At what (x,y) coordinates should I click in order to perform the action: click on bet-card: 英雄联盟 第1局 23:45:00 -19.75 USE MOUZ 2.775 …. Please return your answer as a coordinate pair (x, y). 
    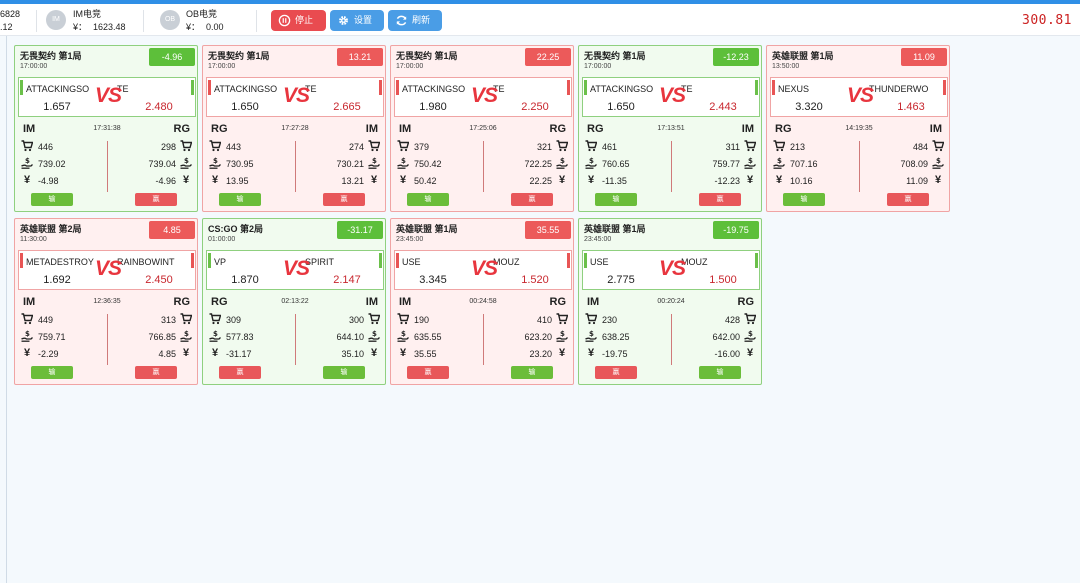
    Looking at the image, I should click on (670, 301).